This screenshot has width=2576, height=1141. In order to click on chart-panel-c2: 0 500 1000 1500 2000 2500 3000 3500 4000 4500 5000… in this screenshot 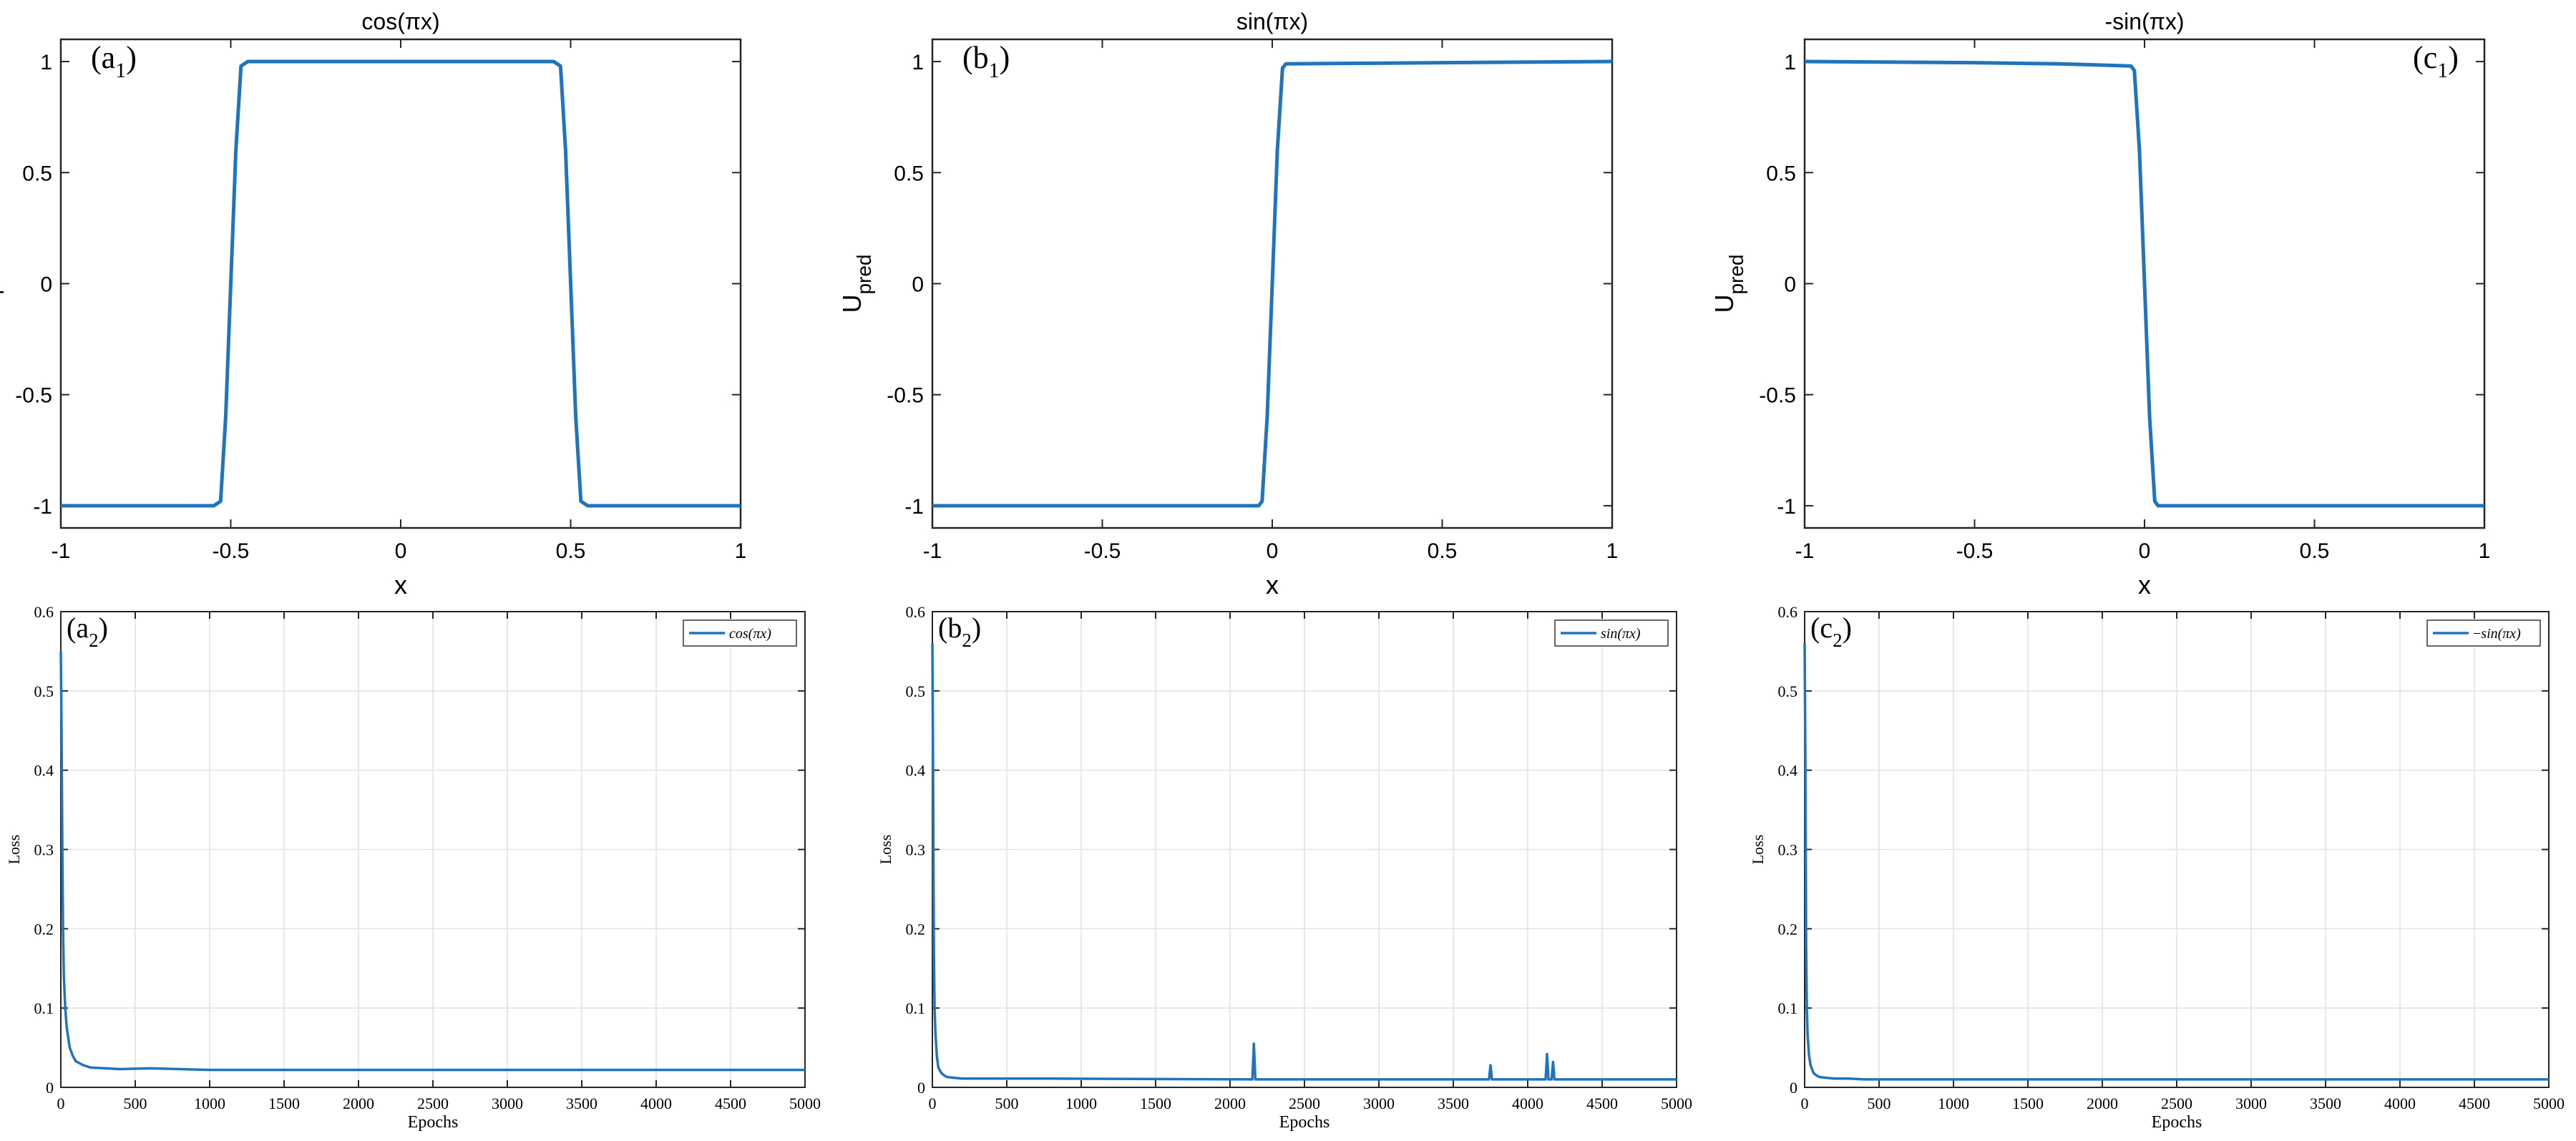, I will do `click(2157, 867)`.